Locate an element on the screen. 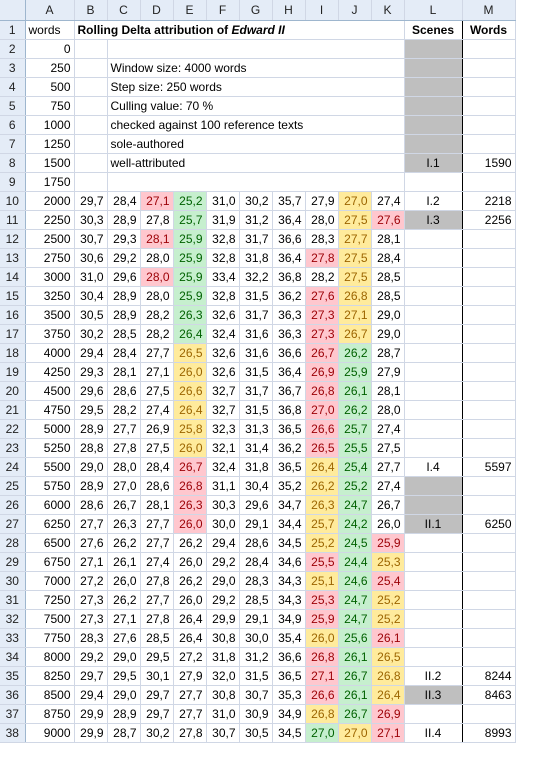 The height and width of the screenshot is (781, 536). scene-words-cell: 8244 is located at coordinates (489, 676).